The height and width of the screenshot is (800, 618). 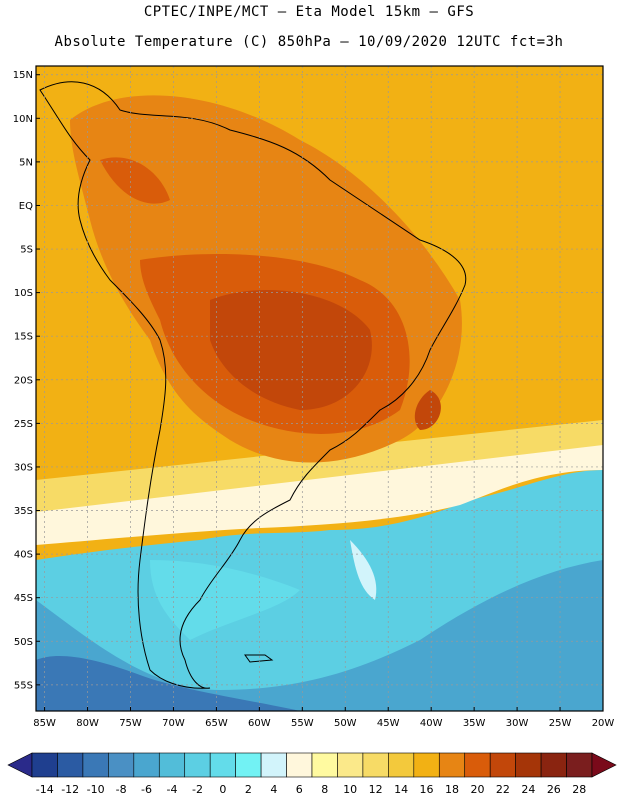 What do you see at coordinates (146, 789) in the screenshot?
I see `colorbar-label: -6` at bounding box center [146, 789].